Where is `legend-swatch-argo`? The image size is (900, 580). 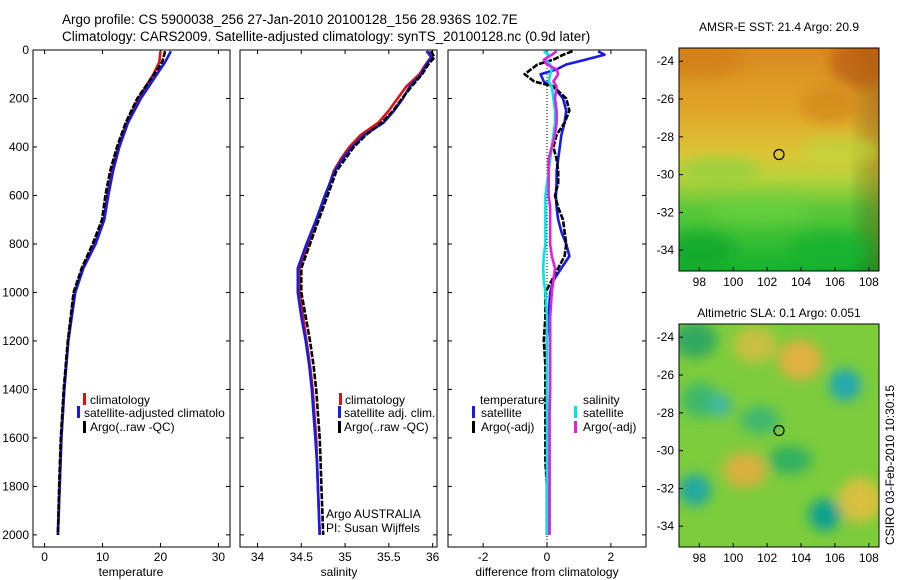 legend-swatch-argo is located at coordinates (84, 427).